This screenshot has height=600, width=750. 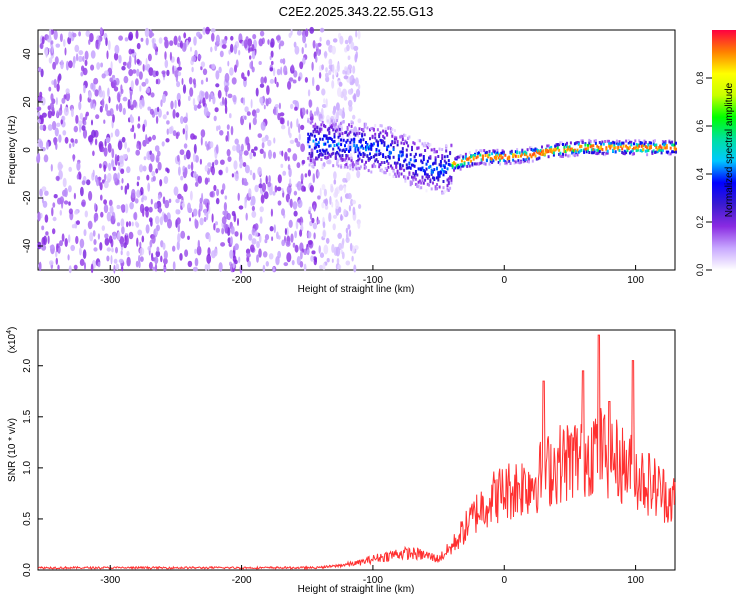 I want to click on spectrogram-x-tick-label: -100, so click(x=373, y=280).